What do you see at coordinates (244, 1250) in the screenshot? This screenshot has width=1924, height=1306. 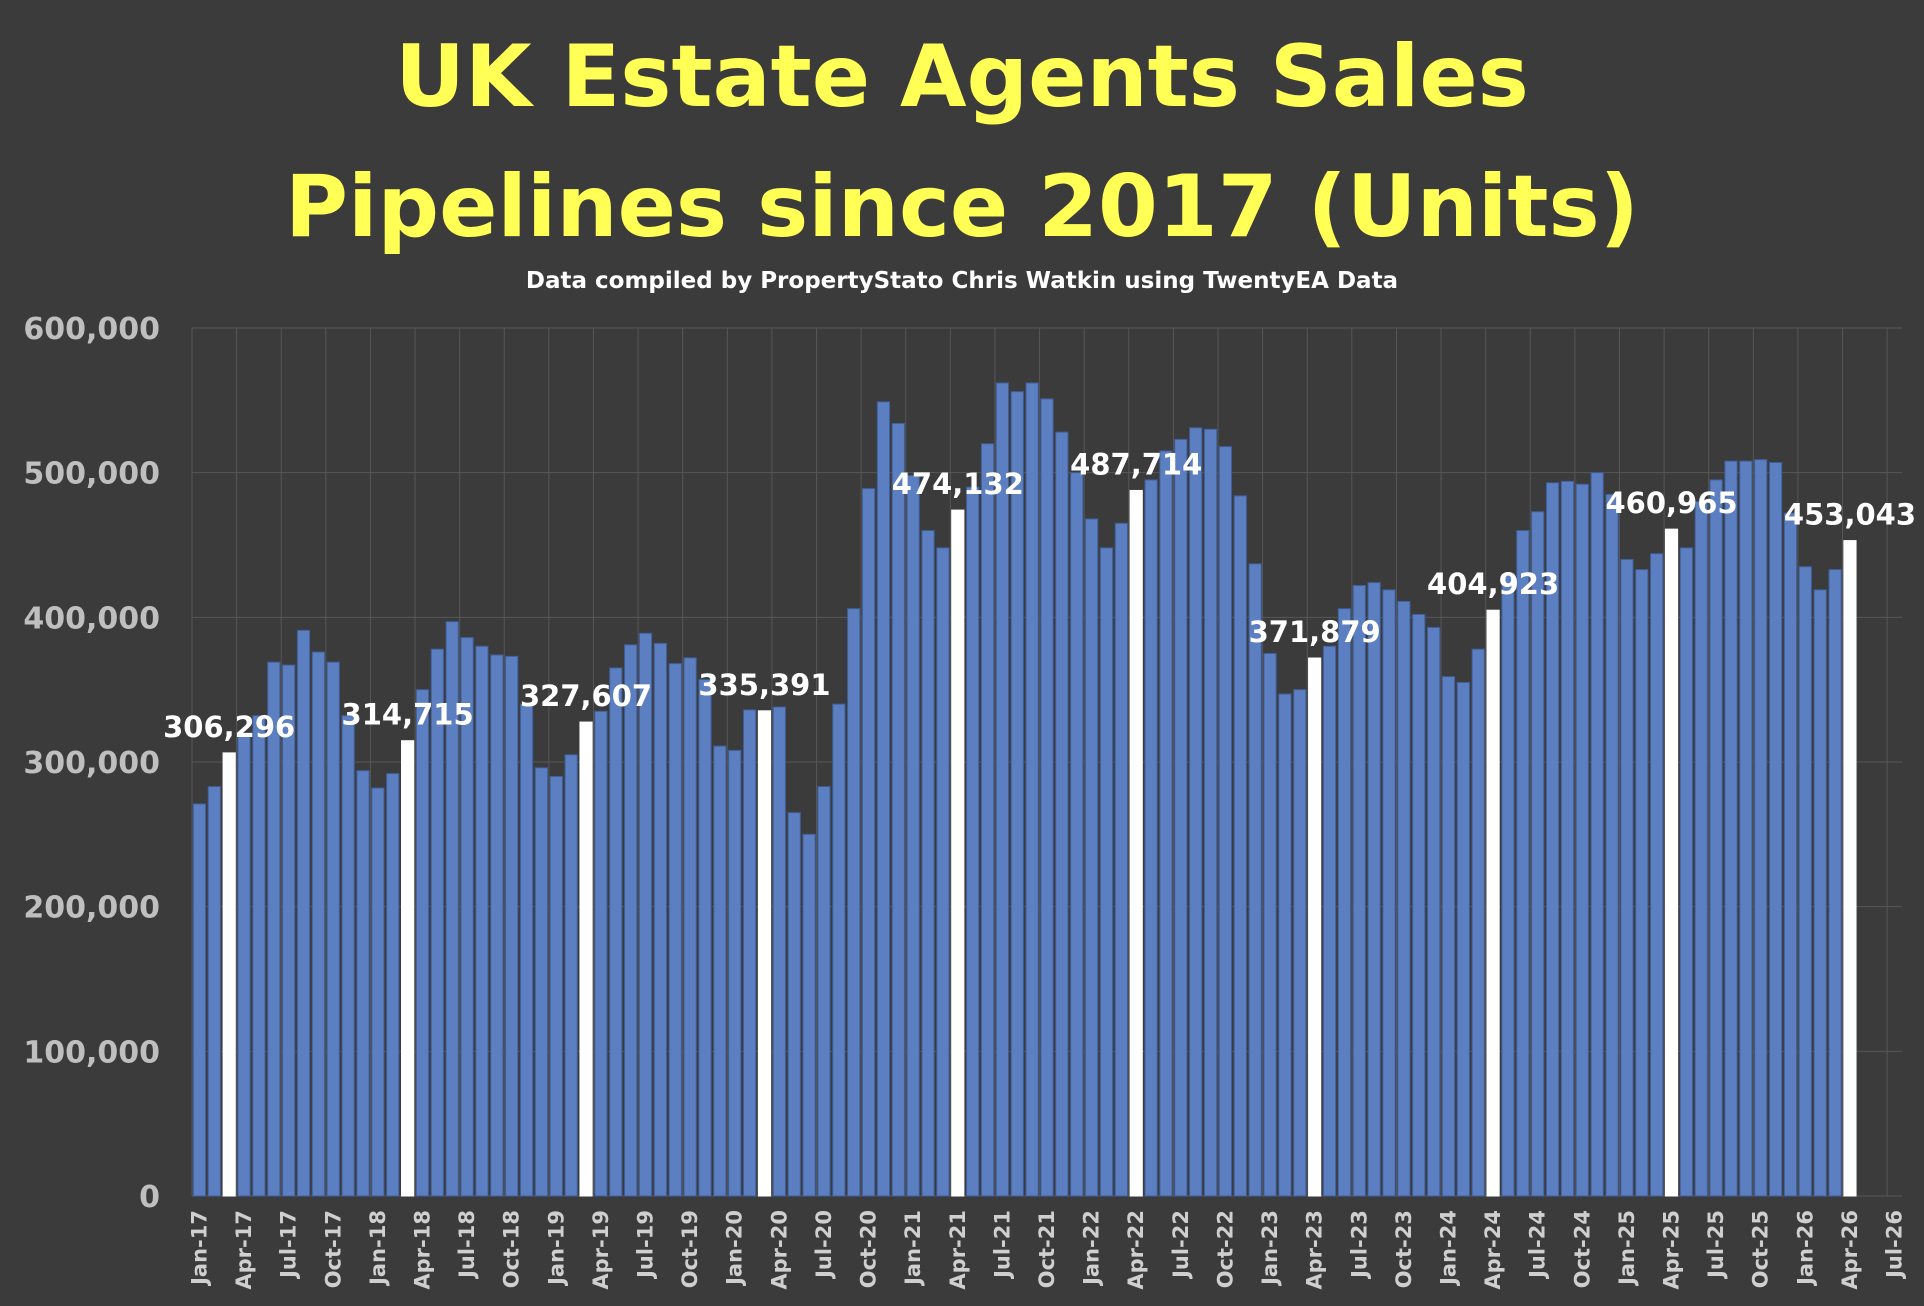 I see `x-tick-label: Apr-17` at bounding box center [244, 1250].